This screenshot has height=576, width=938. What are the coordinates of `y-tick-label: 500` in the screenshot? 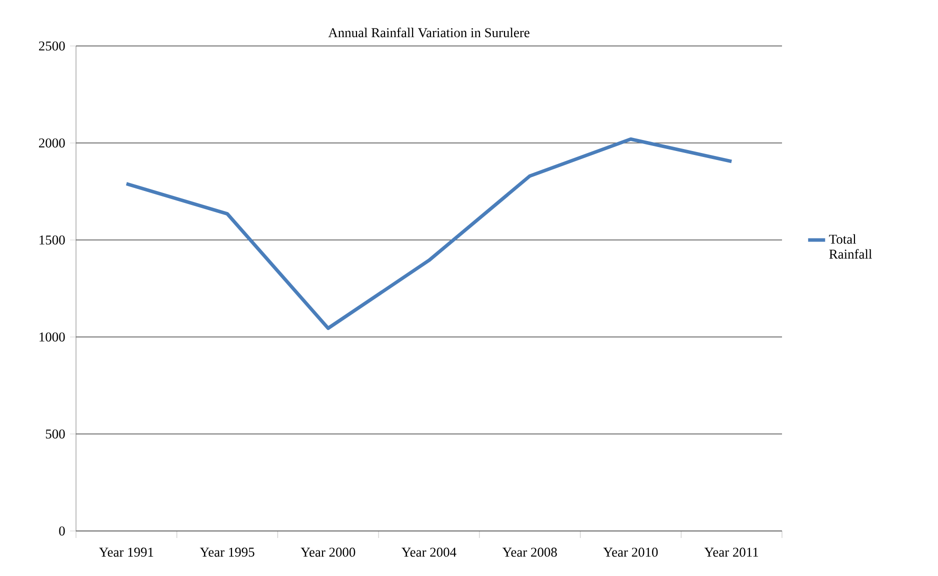 It's located at (55, 434).